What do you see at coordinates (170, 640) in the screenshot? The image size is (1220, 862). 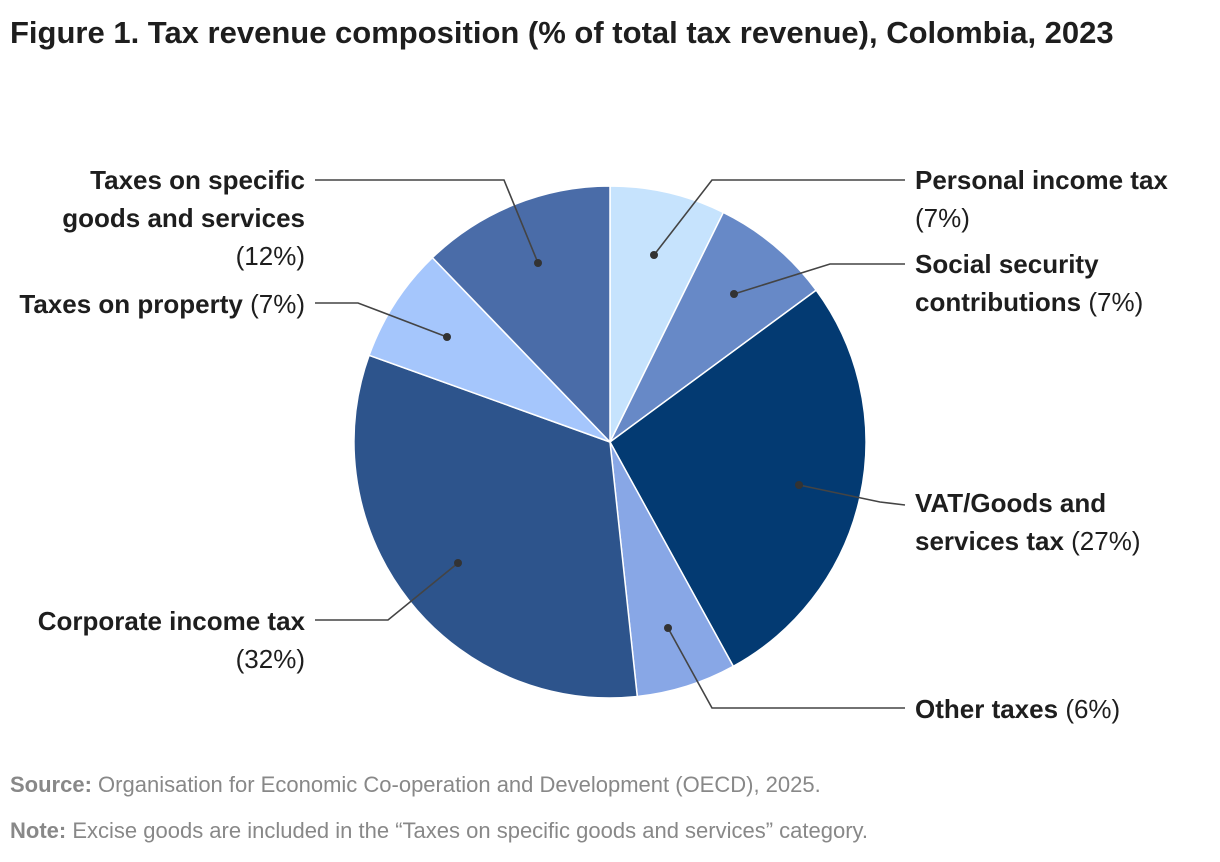 I see `label-corporate-income-tax: Corporate income tax (32%)` at bounding box center [170, 640].